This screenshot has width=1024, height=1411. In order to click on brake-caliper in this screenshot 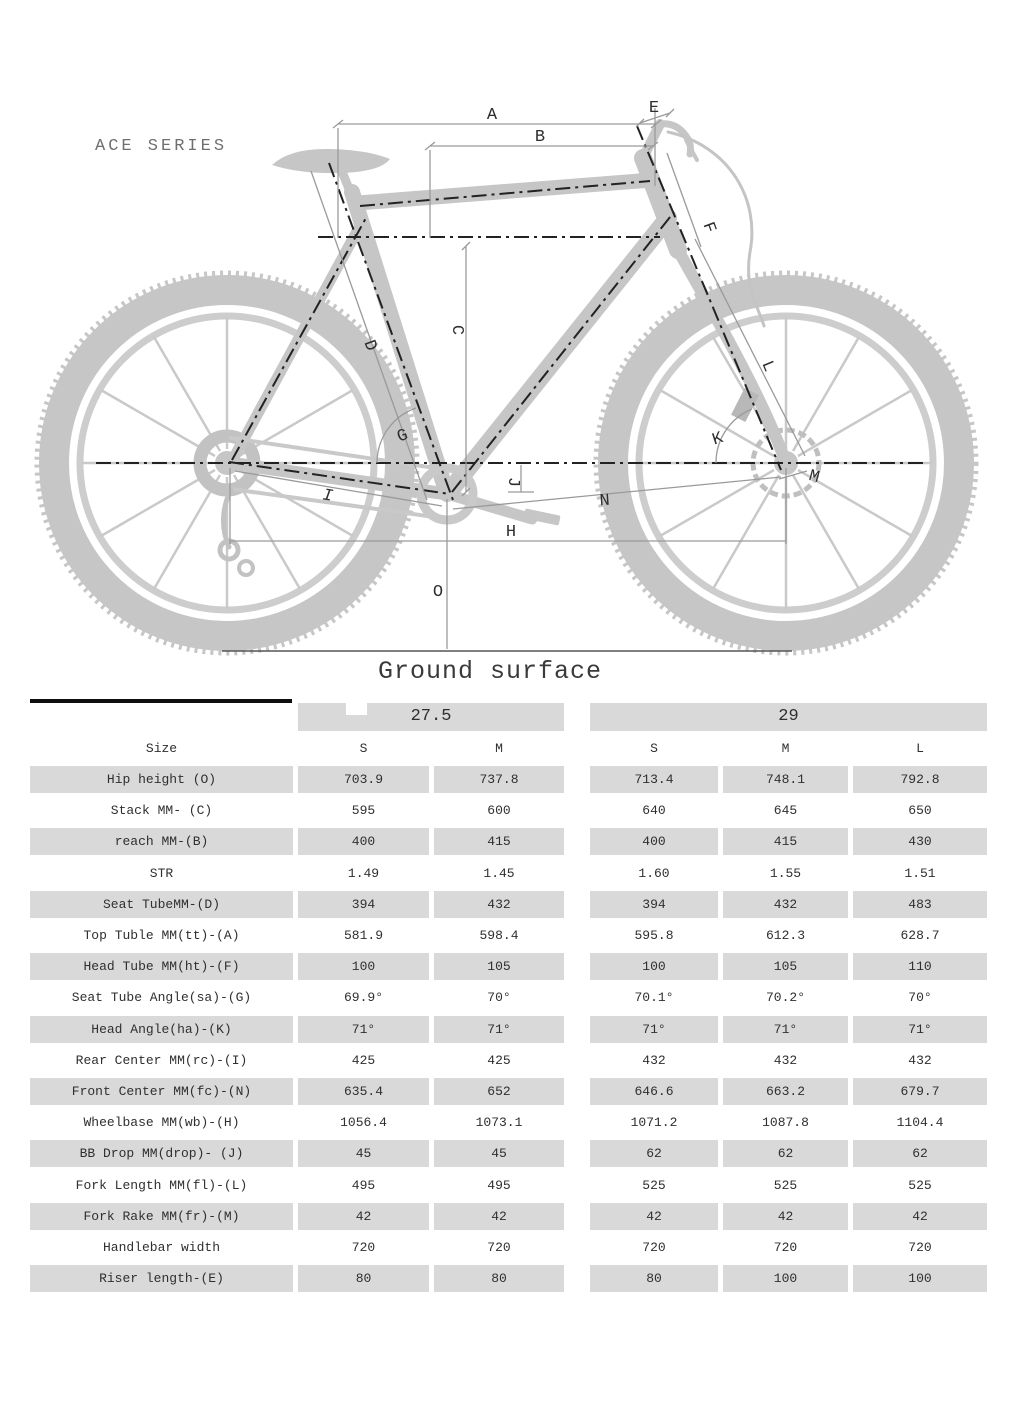, I will do `click(745, 405)`.